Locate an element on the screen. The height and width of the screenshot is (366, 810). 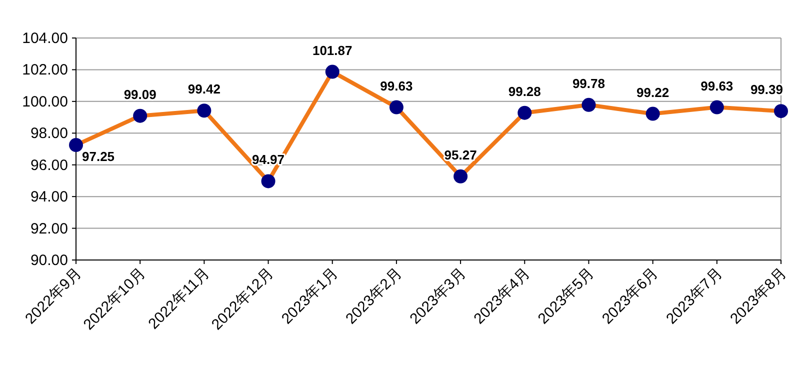
data-label: 99.78 is located at coordinates (588, 83).